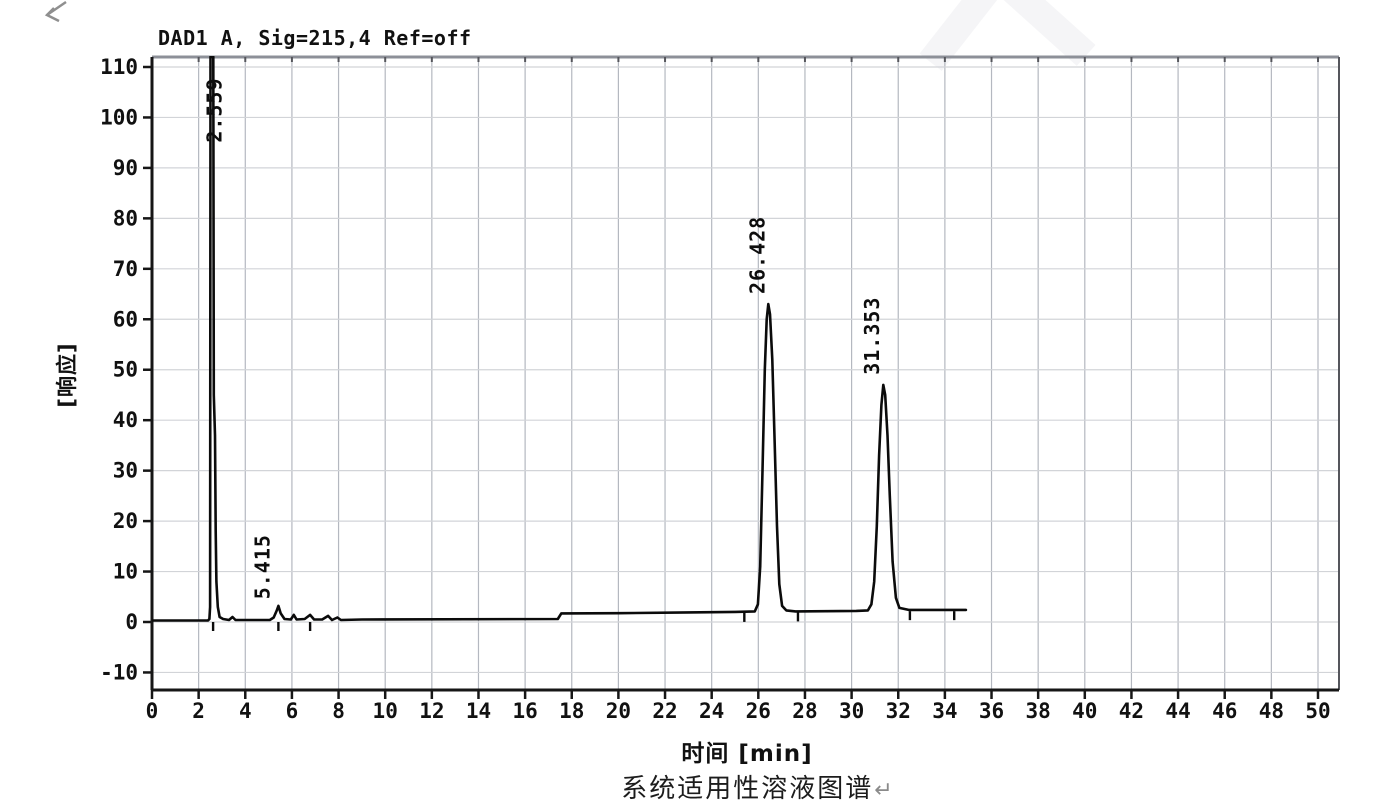 The height and width of the screenshot is (811, 1381). Describe the element at coordinates (1317, 711) in the screenshot. I see `x-tick-label: 50` at that location.